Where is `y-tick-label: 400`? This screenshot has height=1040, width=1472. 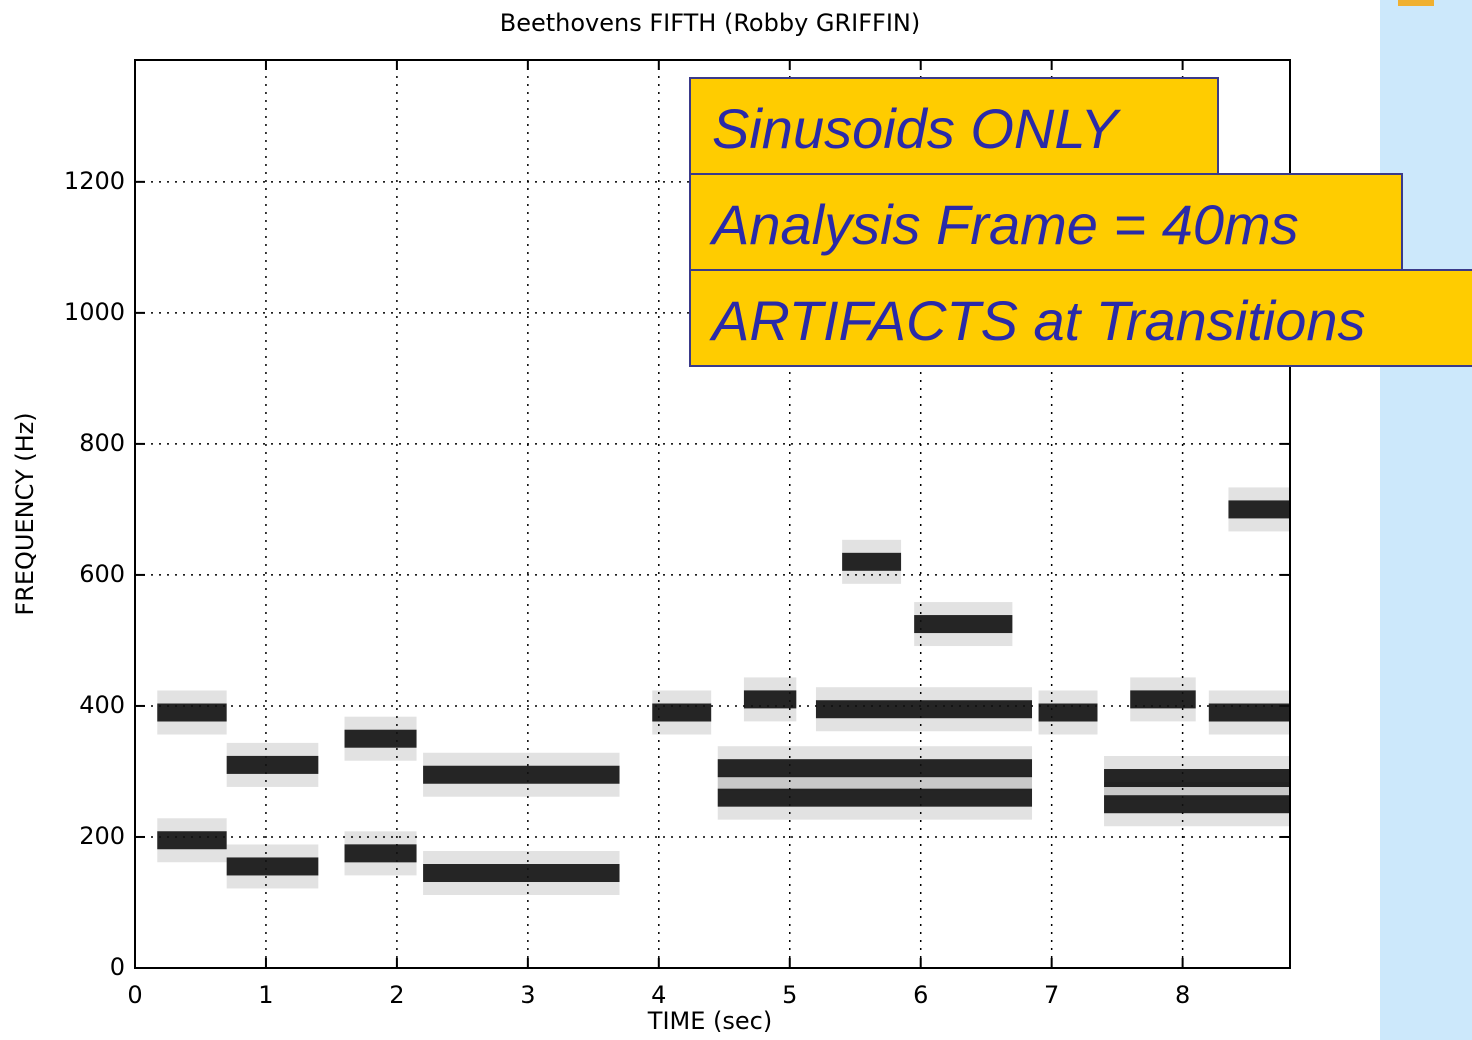
y-tick-label: 400 is located at coordinates (102, 705).